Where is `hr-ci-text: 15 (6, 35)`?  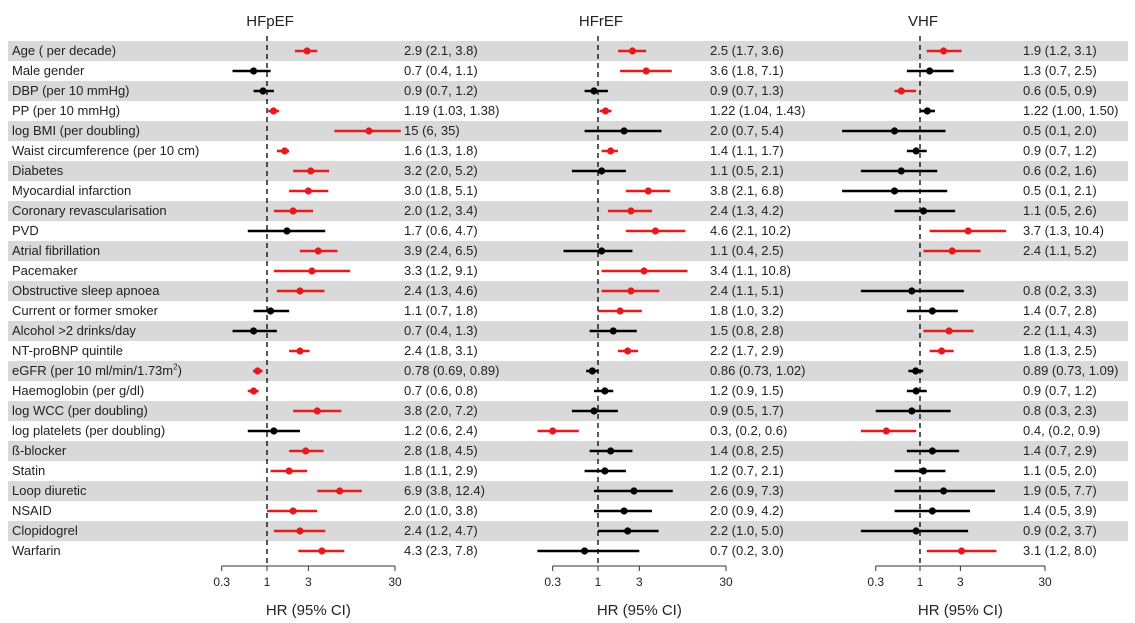
hr-ci-text: 15 (6, 35) is located at coordinates (432, 130).